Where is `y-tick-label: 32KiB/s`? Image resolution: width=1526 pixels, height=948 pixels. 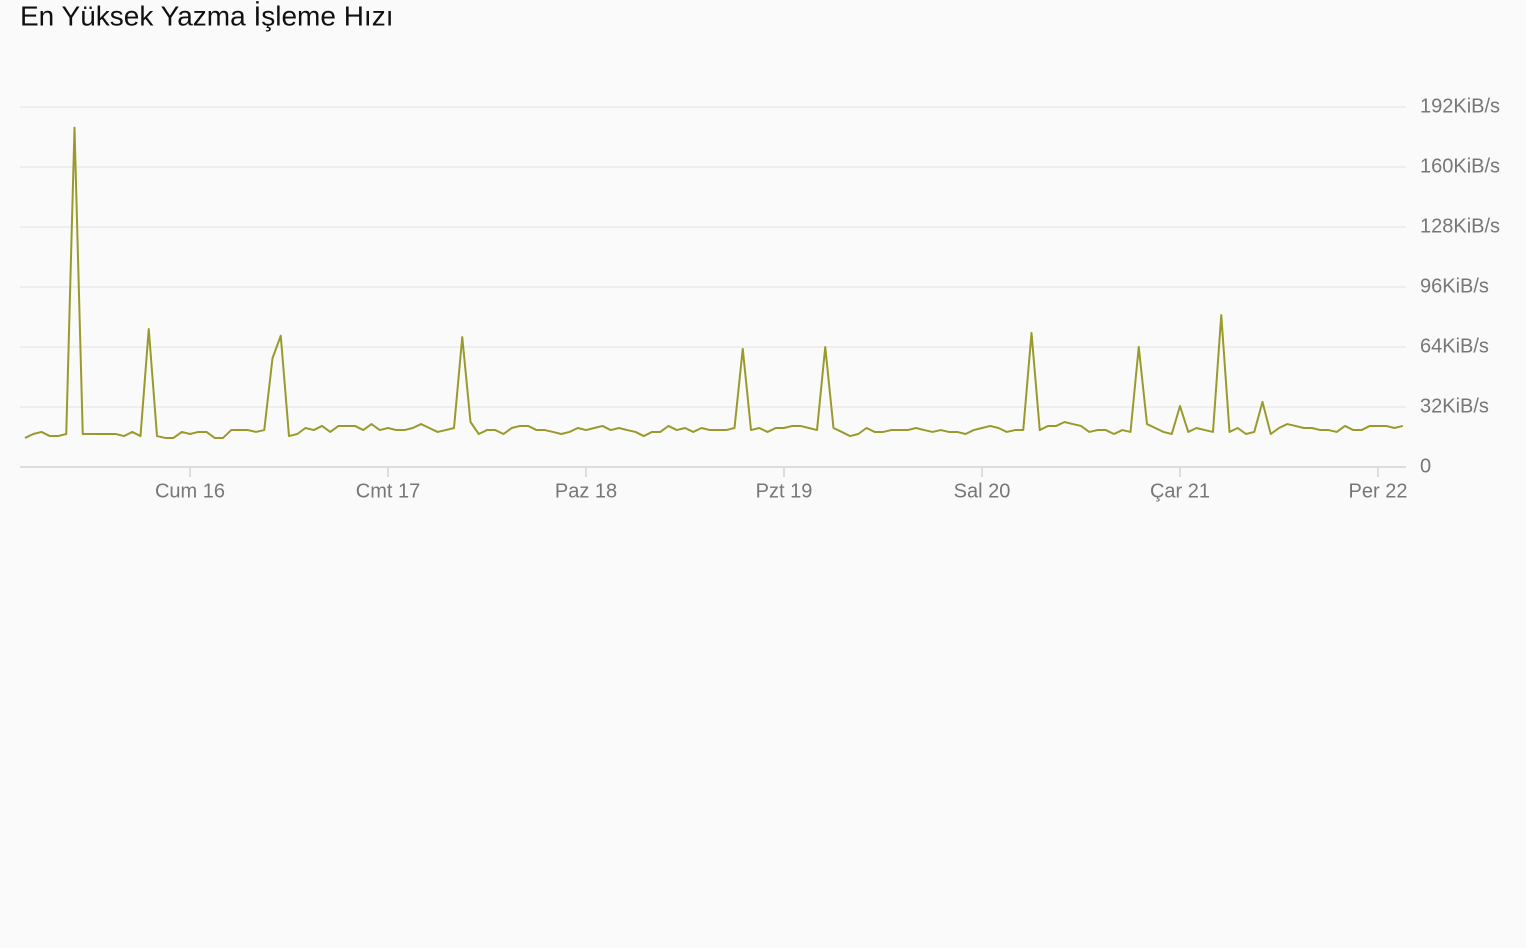
y-tick-label: 32KiB/s is located at coordinates (1454, 406).